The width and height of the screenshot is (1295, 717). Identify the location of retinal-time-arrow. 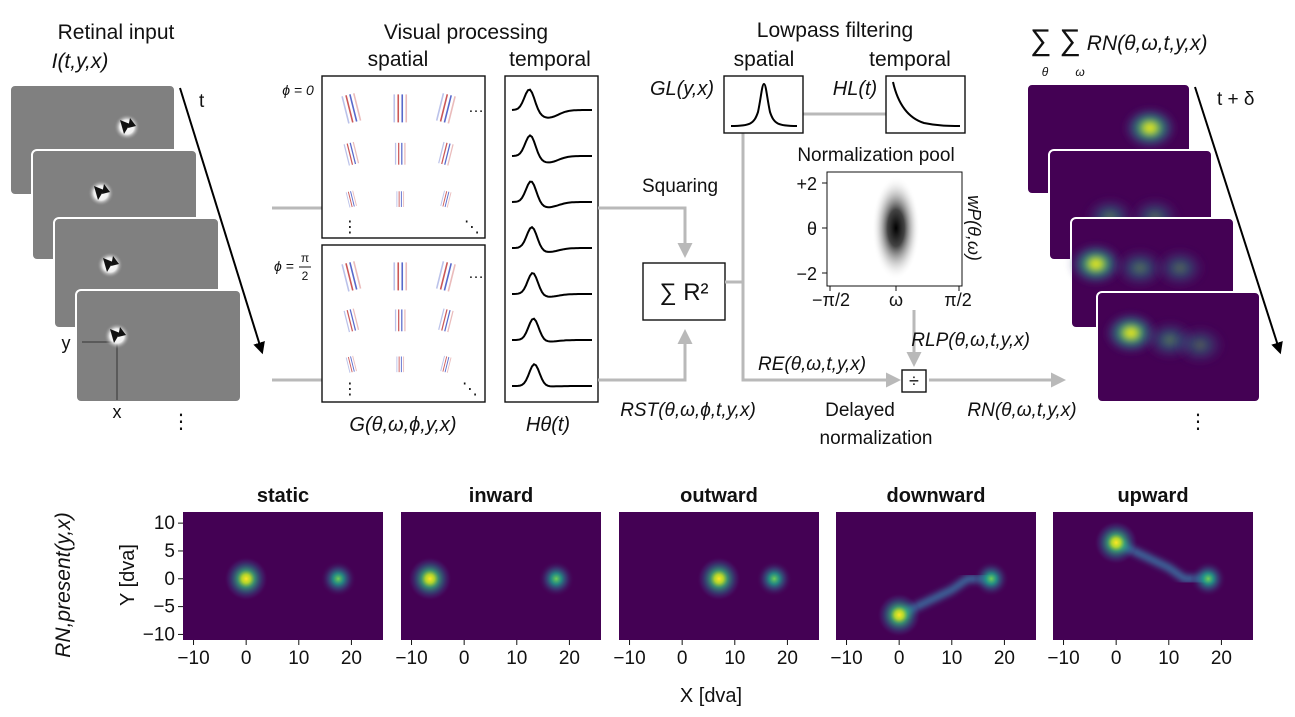
(222, 221).